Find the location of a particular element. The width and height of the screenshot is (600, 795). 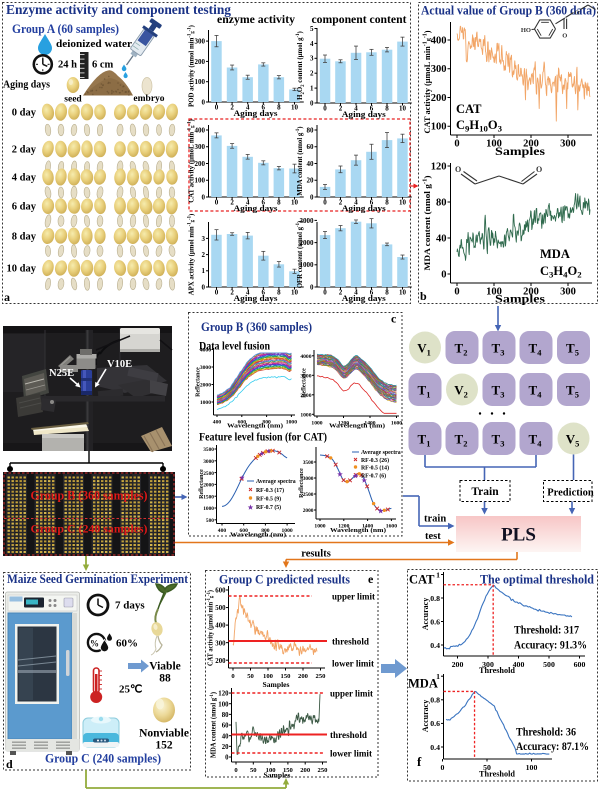

svg-text: H2O2 content (μmol g-1) is located at coordinates (301, 65).